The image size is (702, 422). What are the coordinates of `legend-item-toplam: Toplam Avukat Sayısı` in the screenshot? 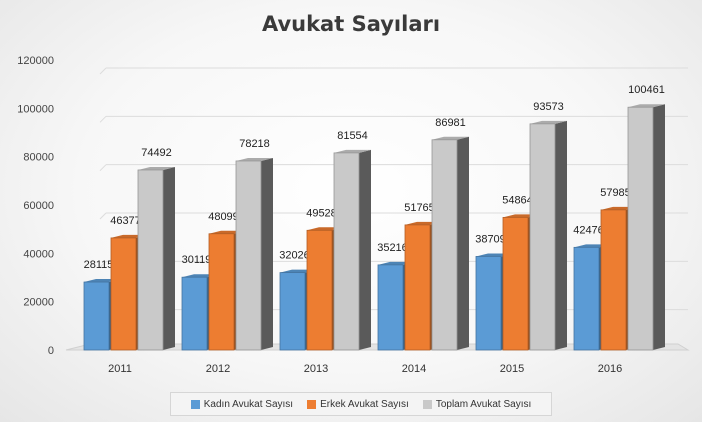 It's located at (477, 404).